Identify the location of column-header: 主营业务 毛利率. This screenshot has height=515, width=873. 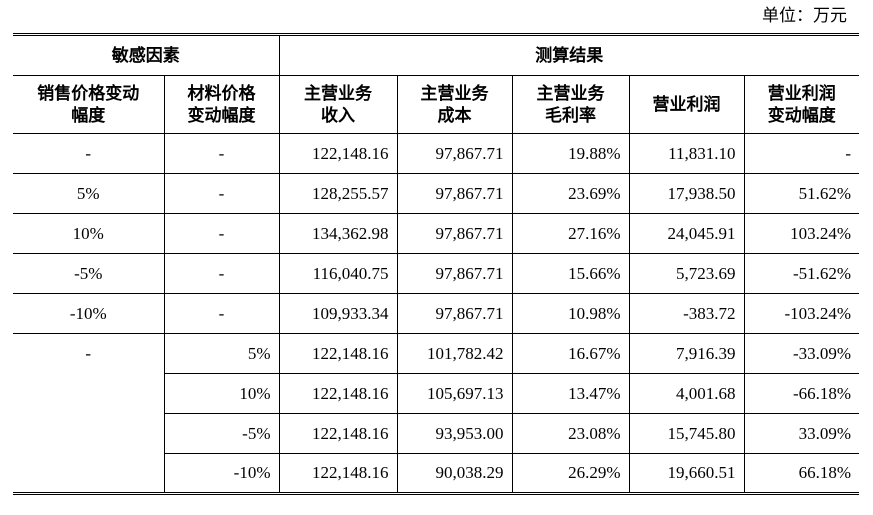
(570, 104).